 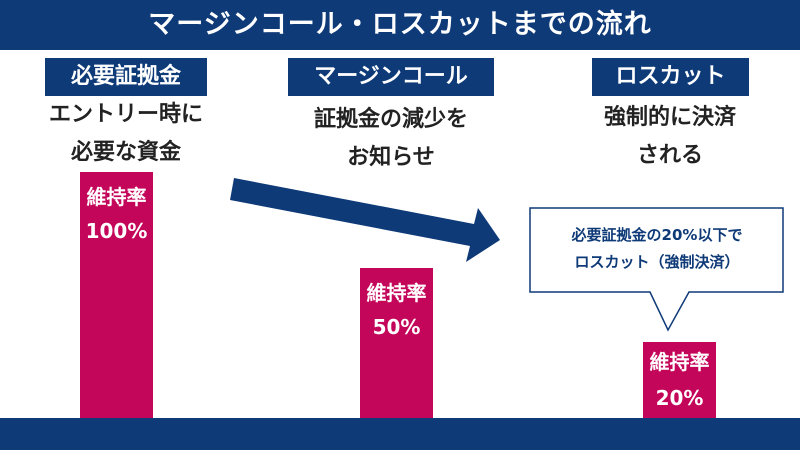 I want to click on desc-line: 必要な資金, so click(x=125, y=152).